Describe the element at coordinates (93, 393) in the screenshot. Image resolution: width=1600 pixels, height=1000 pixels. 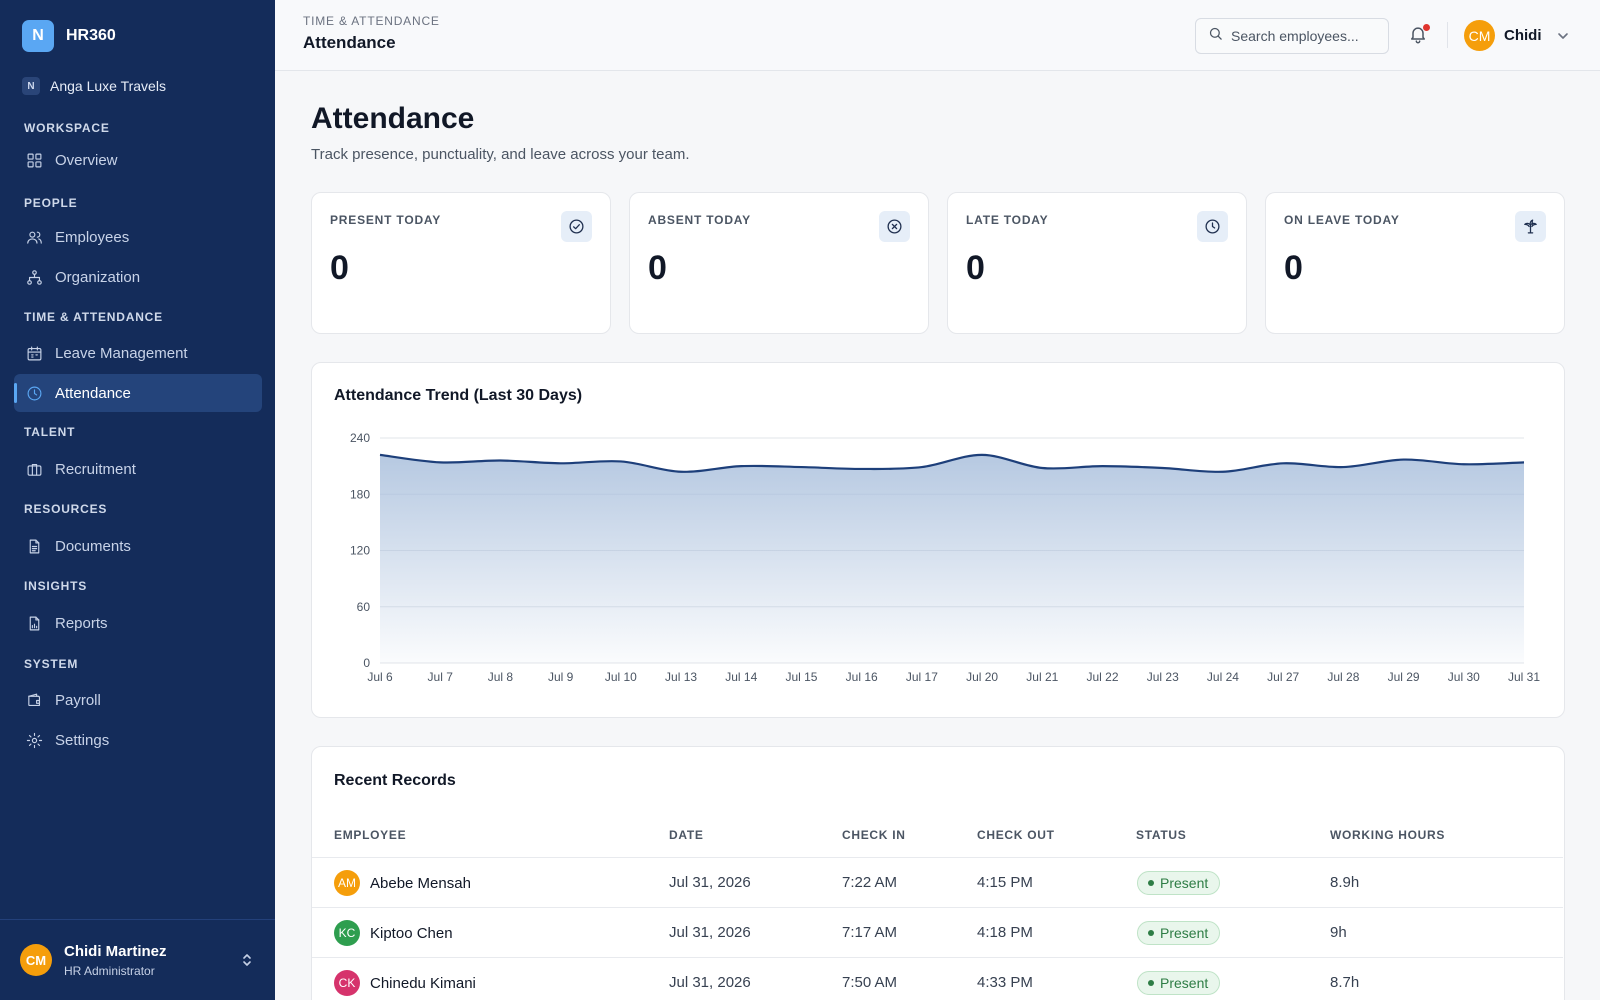
I see `sidebar-item-label: Attendance` at that location.